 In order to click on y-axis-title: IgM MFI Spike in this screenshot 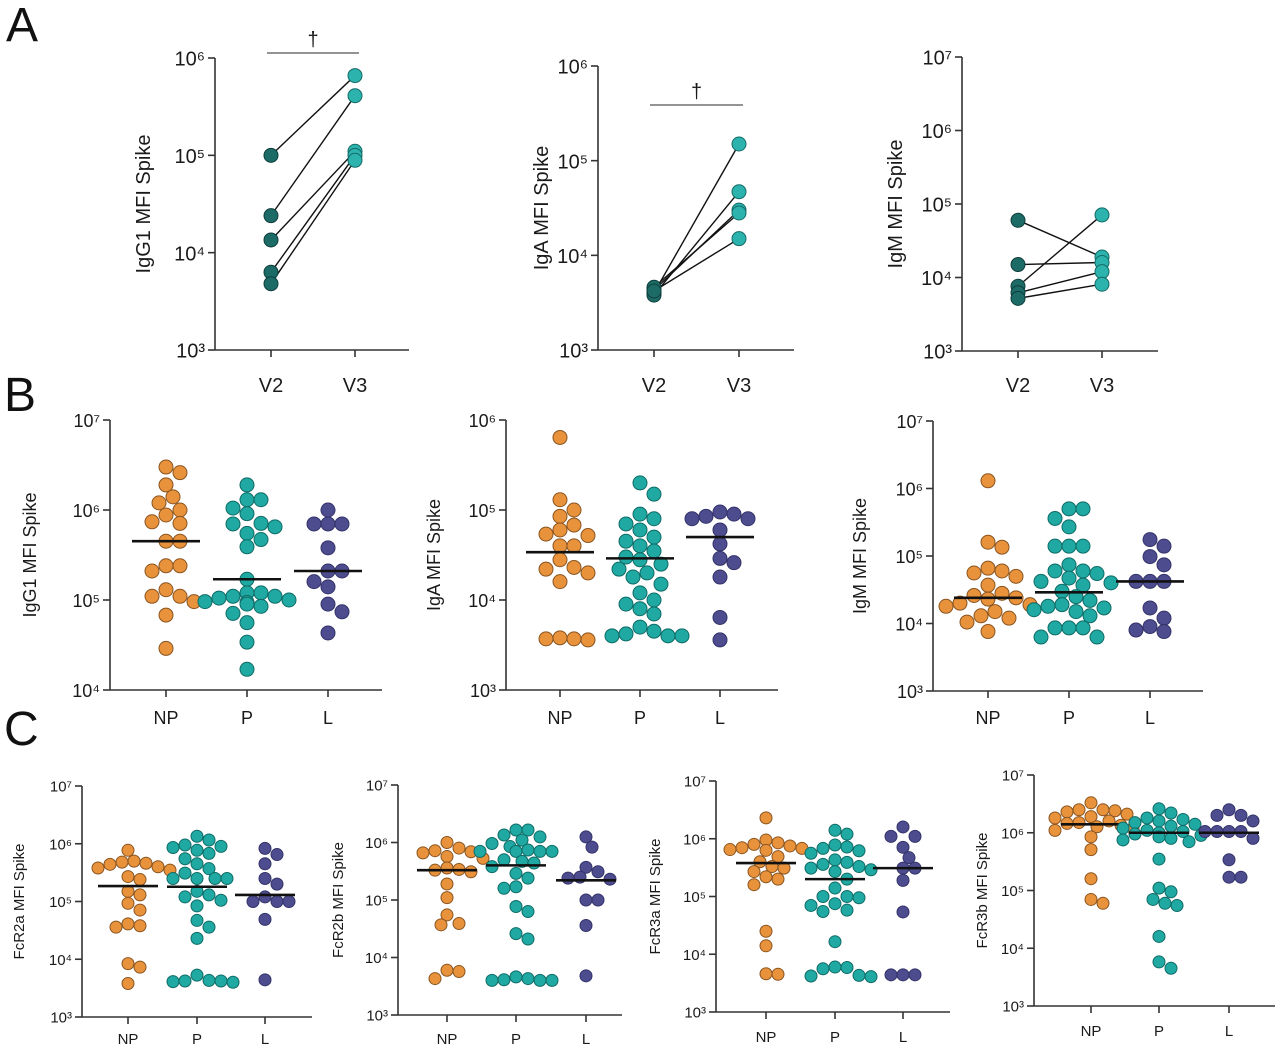, I will do `click(860, 556)`.